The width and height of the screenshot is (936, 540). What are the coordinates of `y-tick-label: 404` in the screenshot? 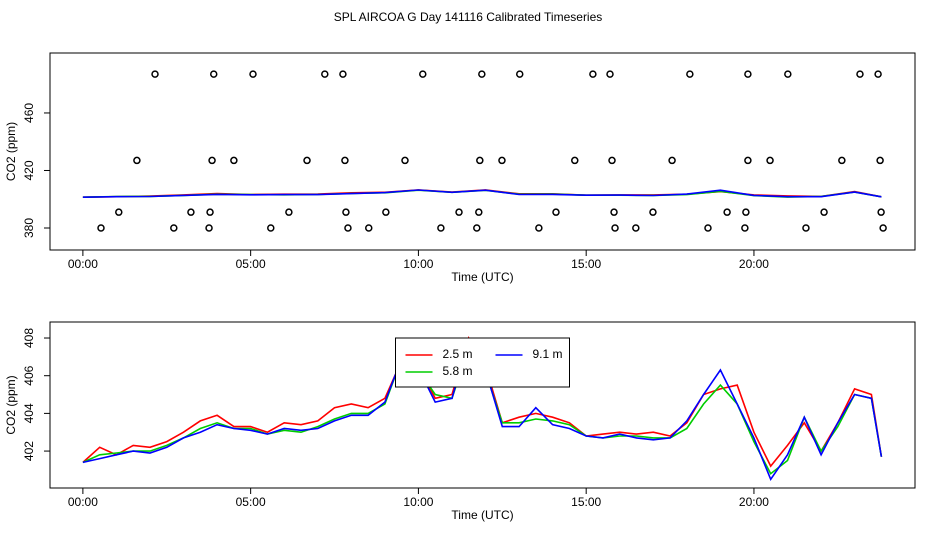 It's located at (29, 413).